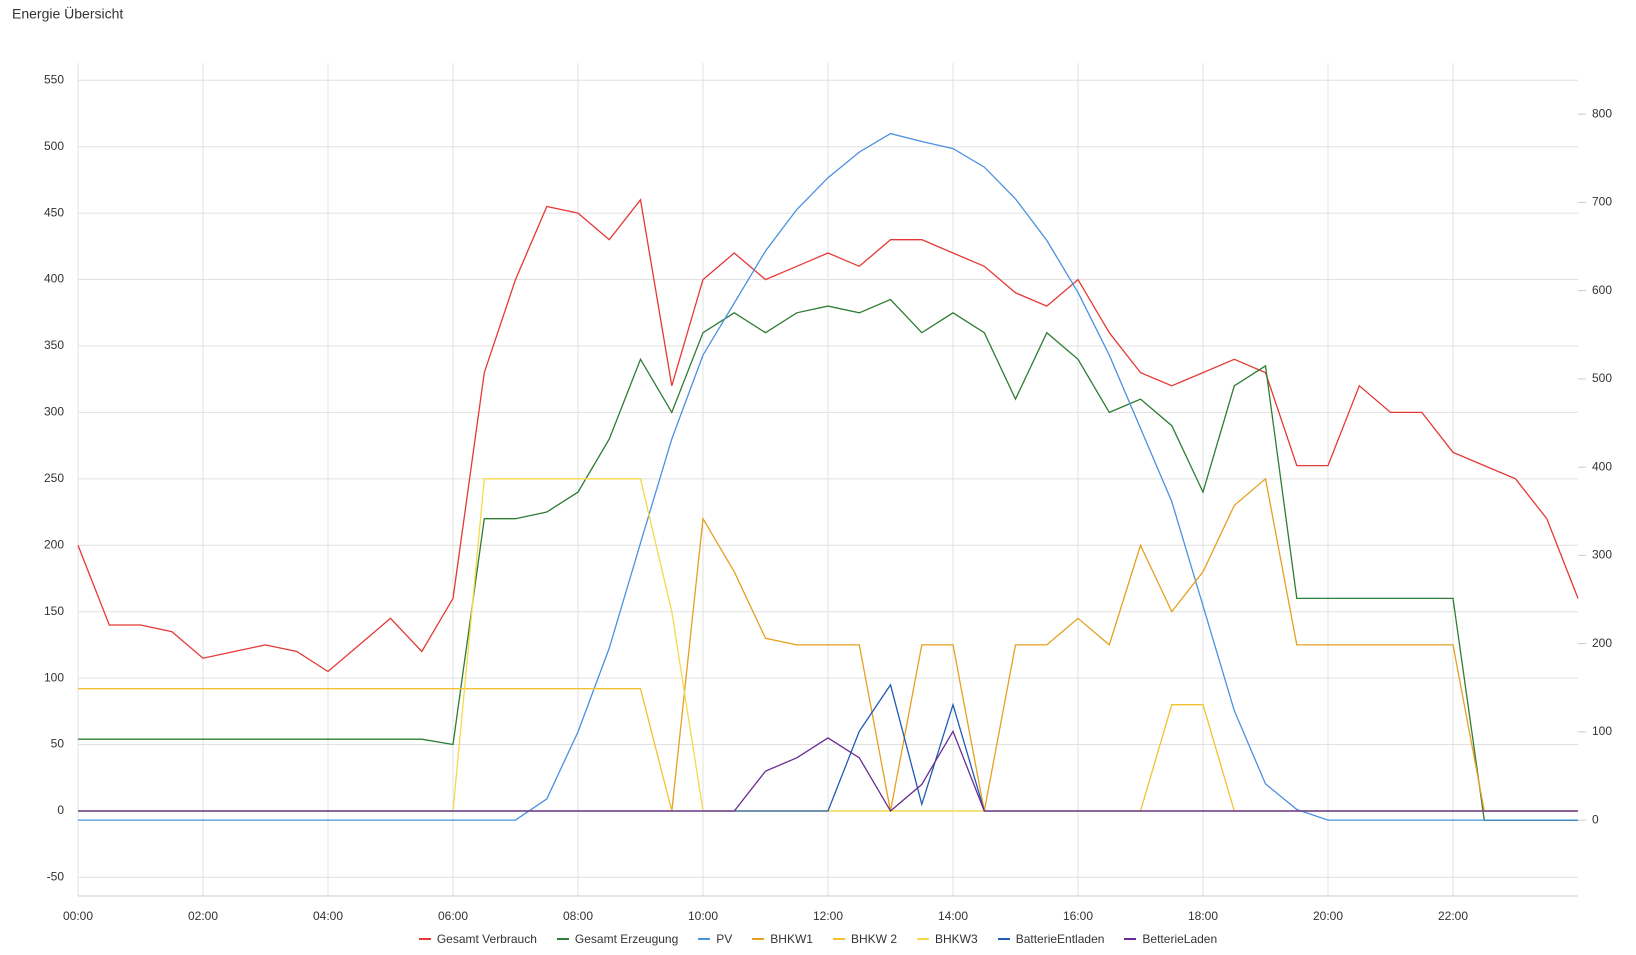 This screenshot has height=955, width=1636. Describe the element at coordinates (1078, 916) in the screenshot. I see `x-tick-label: 16:00` at that location.